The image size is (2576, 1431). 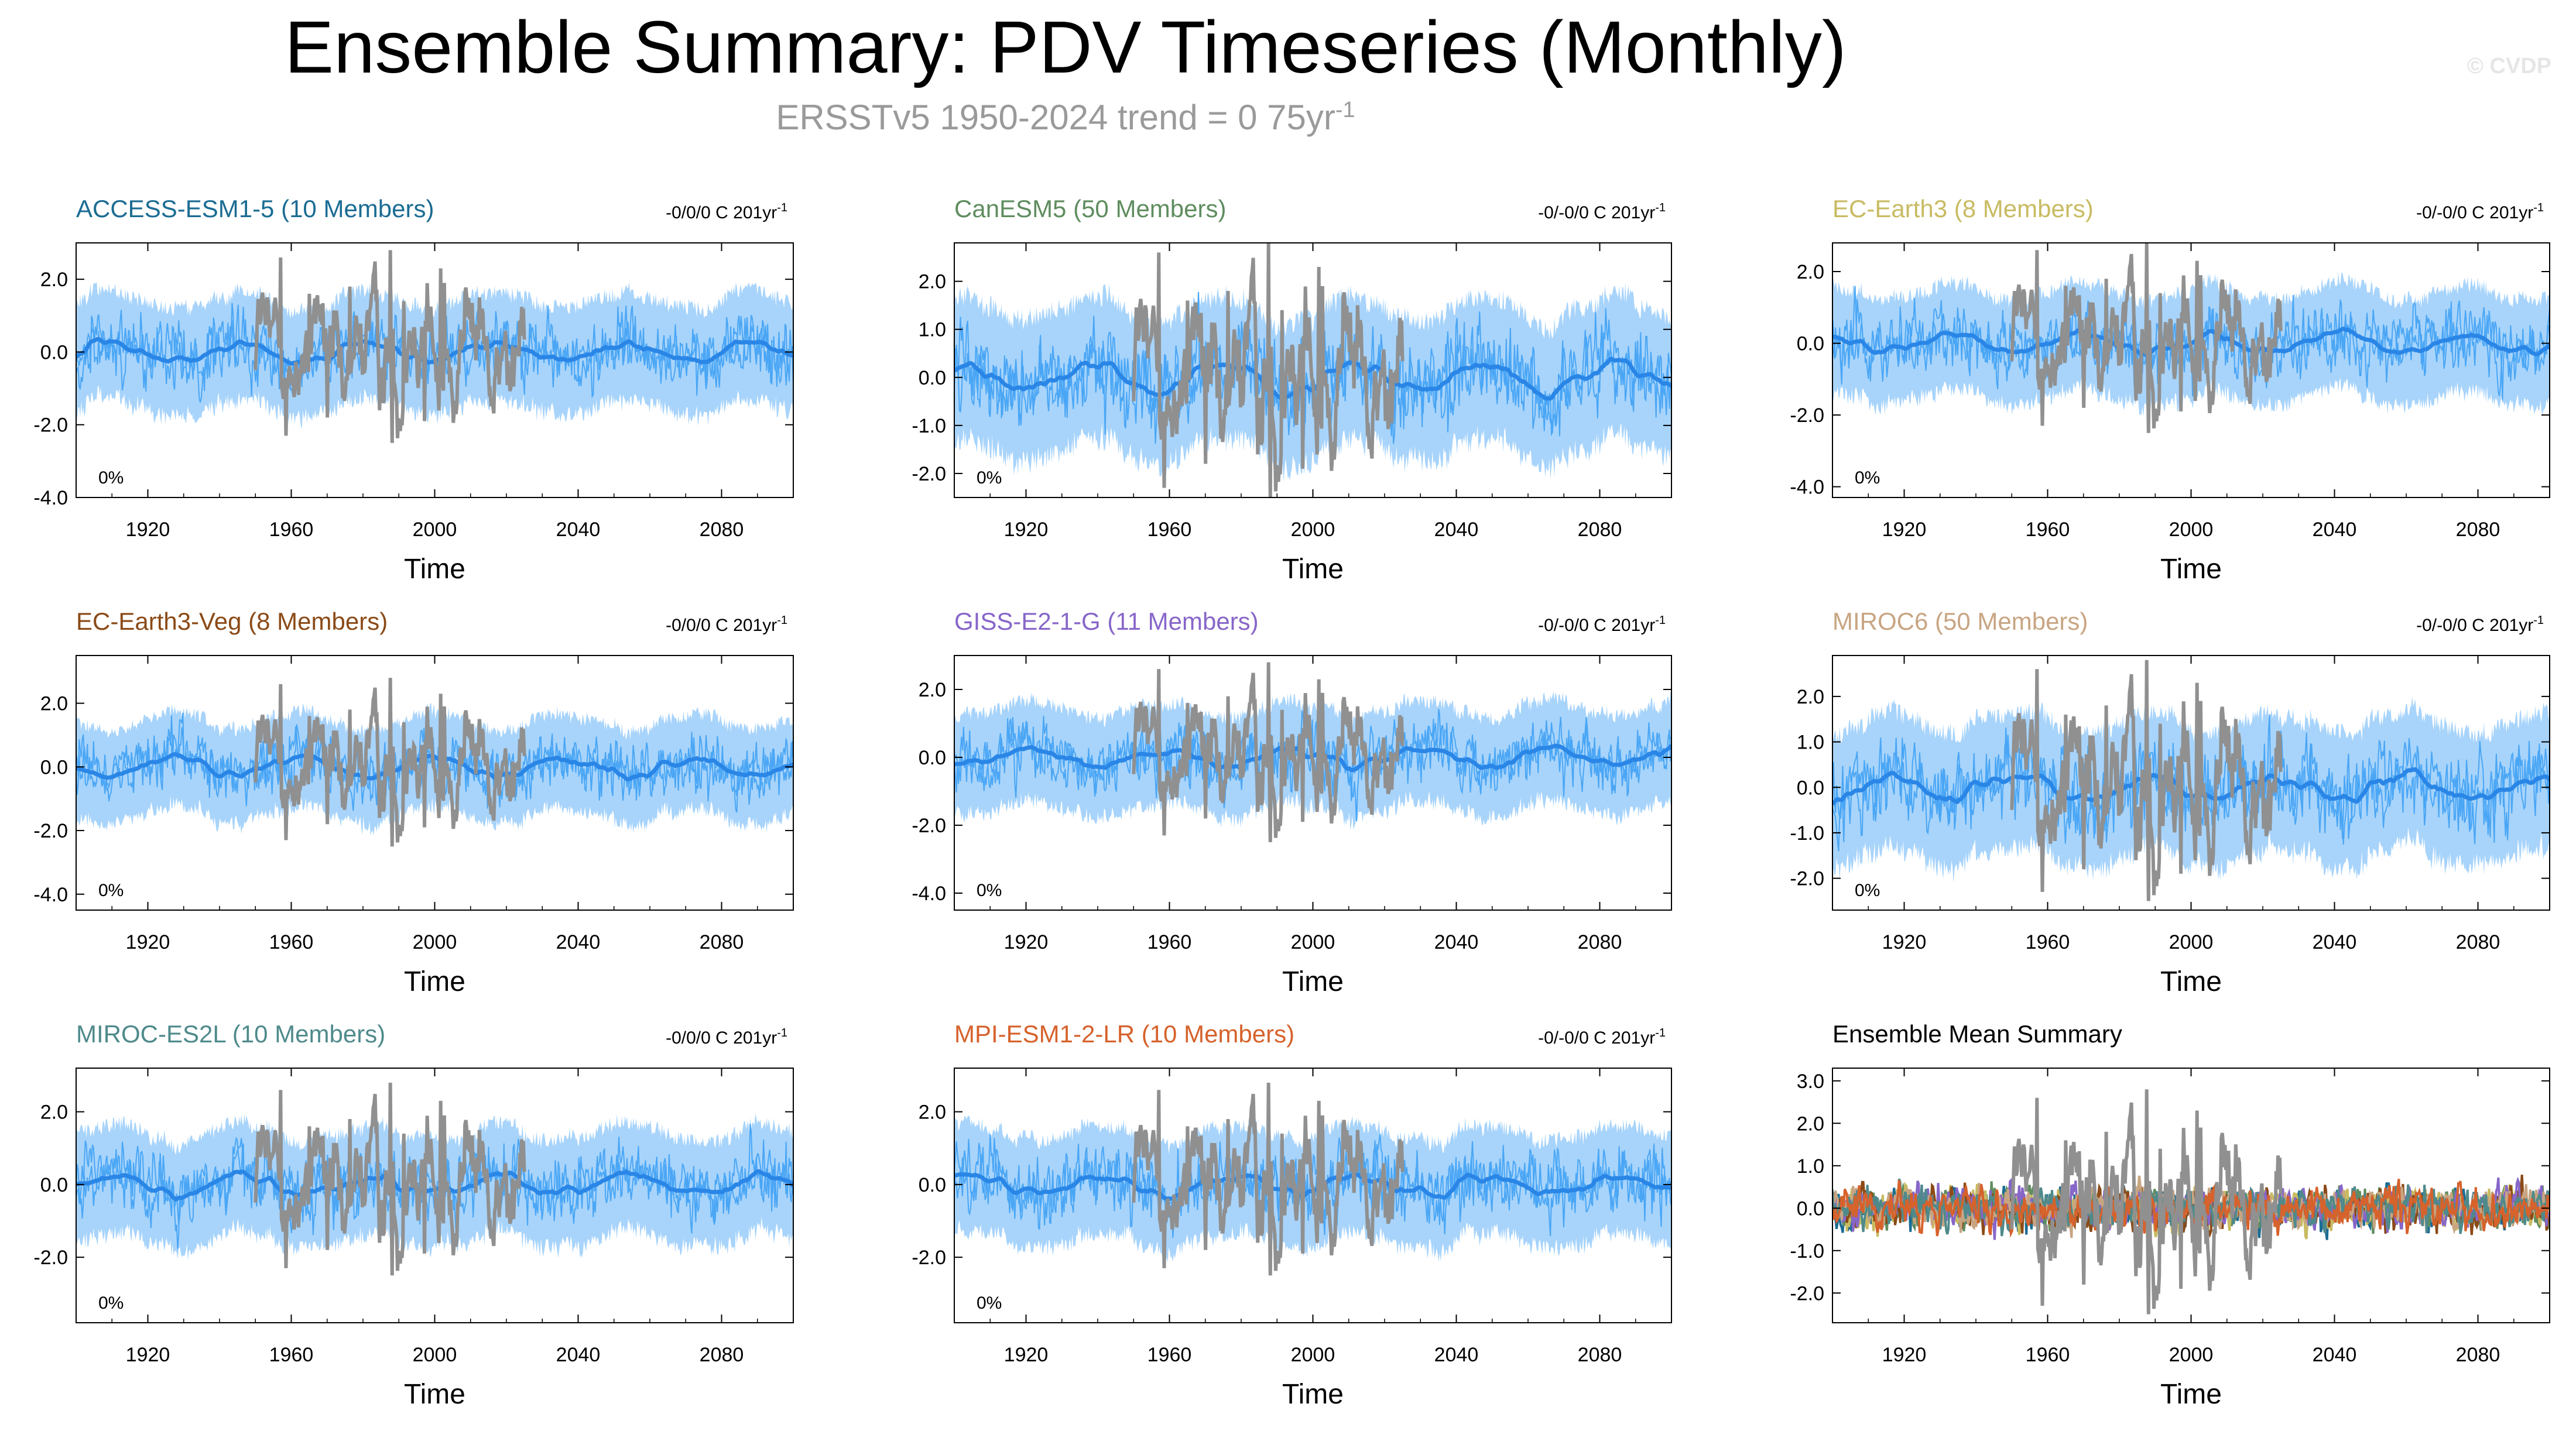 What do you see at coordinates (1106, 621) in the screenshot?
I see `panel-title: GISS-E2-1-G (11 Members)` at bounding box center [1106, 621].